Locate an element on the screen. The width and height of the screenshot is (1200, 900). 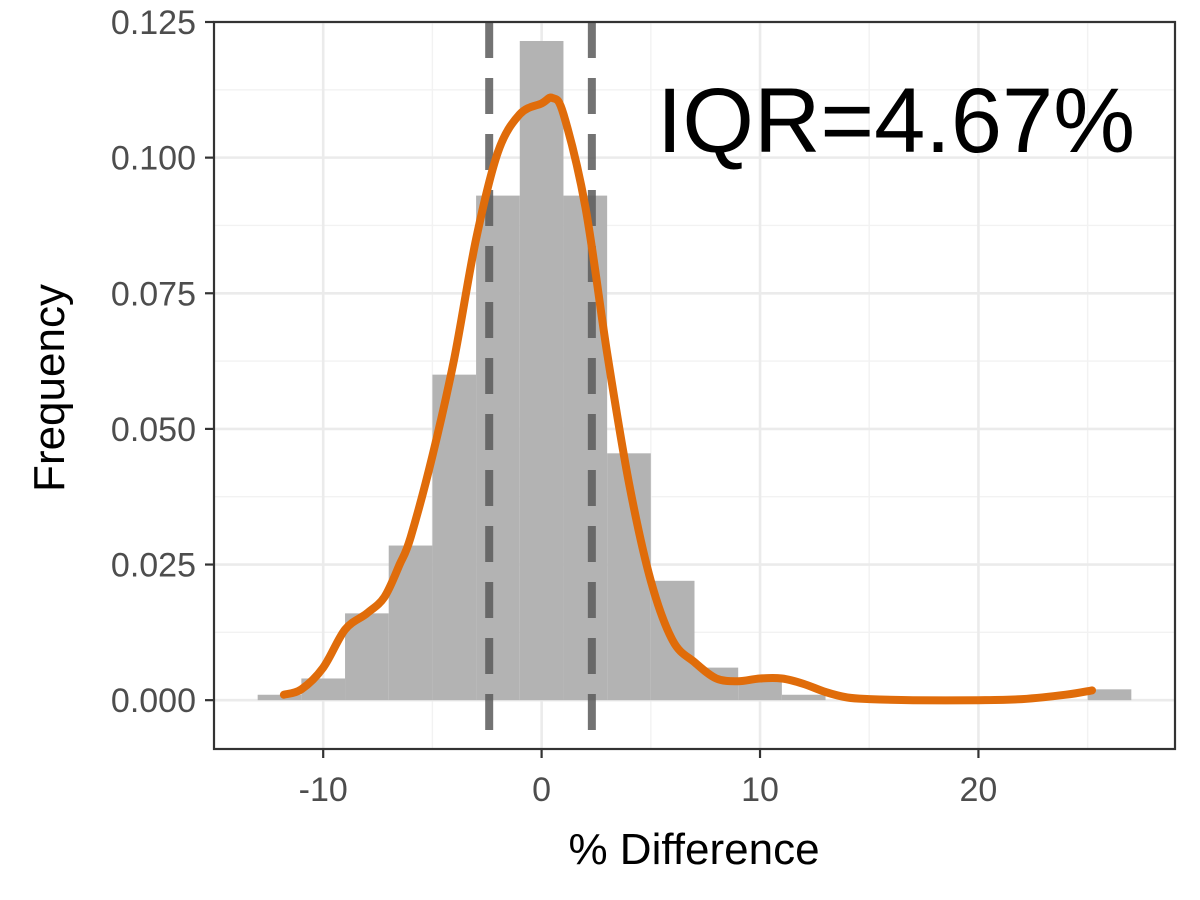
iqr-reference-lines is located at coordinates (540, 385).